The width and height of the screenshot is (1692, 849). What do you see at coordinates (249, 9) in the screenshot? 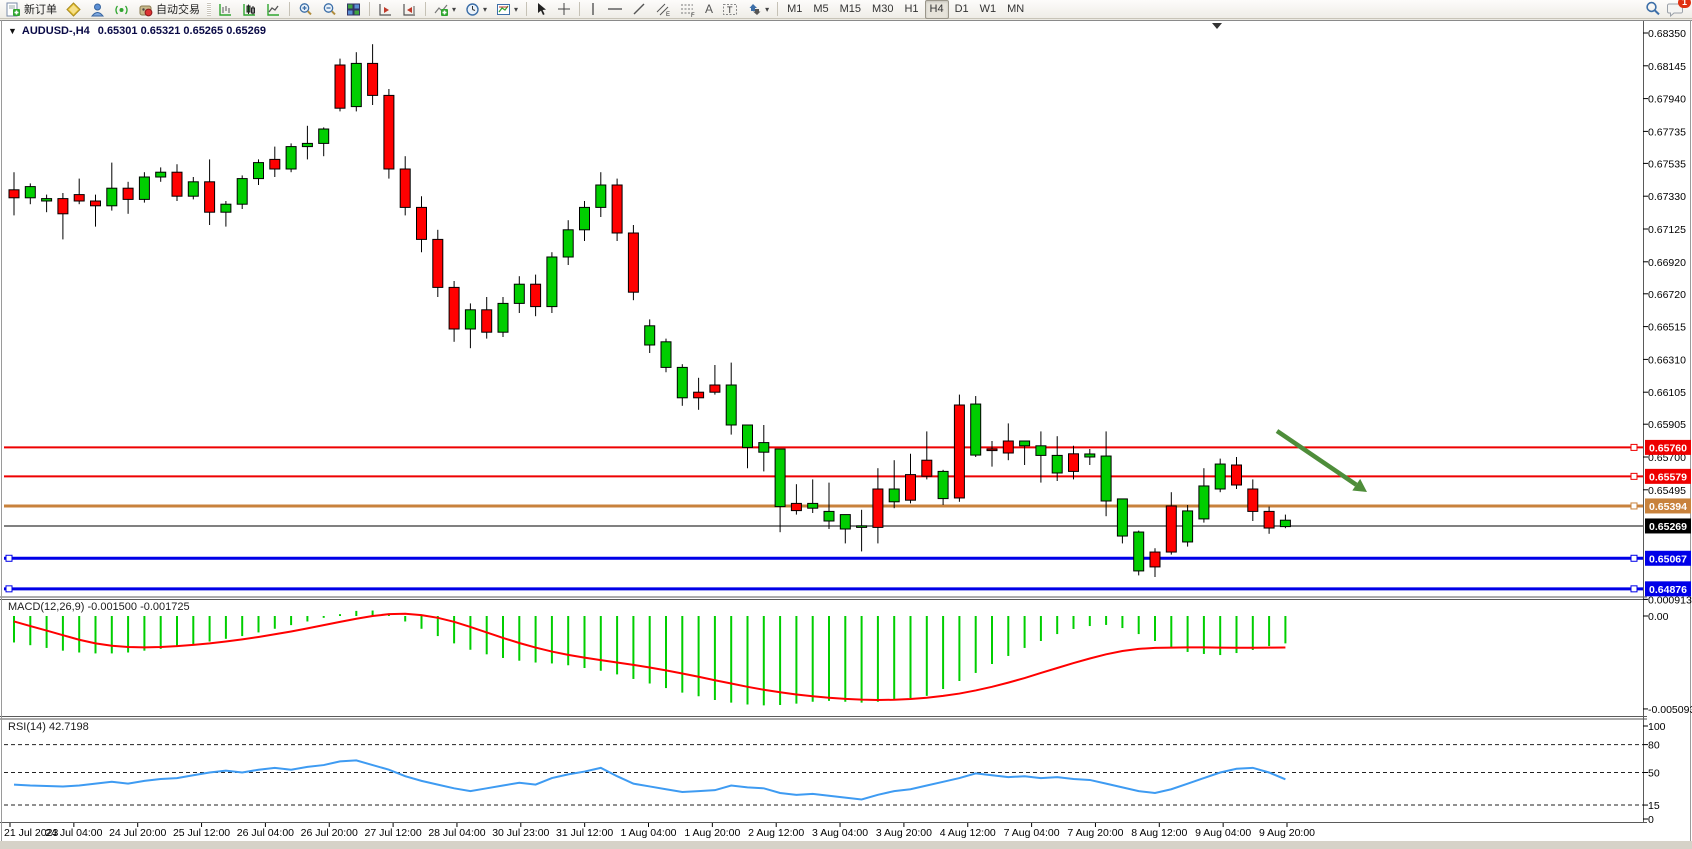
I see `candlestick-chart-button` at bounding box center [249, 9].